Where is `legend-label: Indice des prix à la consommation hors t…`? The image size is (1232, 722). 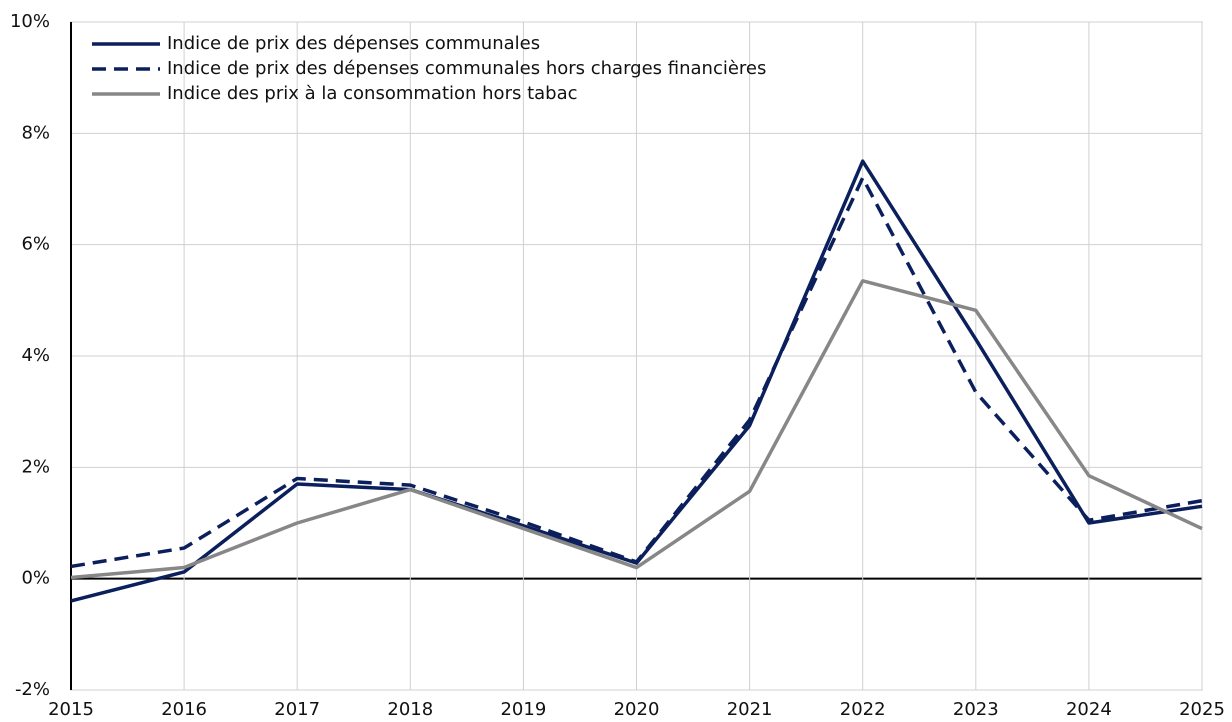
legend-label: Indice des prix à la consommation hors t… is located at coordinates (372, 93).